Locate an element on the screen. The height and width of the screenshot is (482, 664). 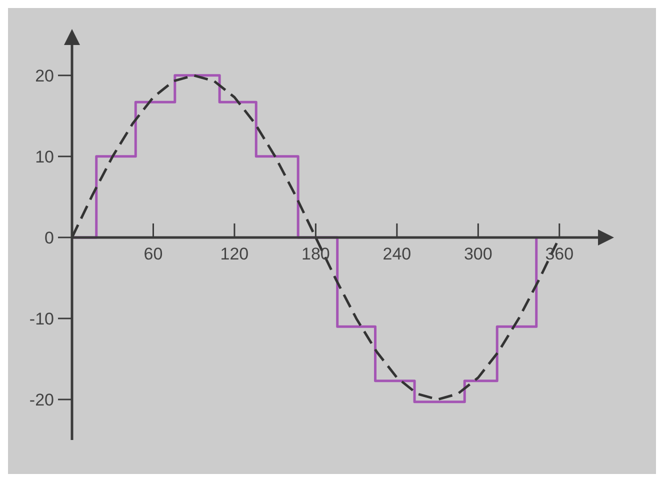
x-tick-label: 240 is located at coordinates (397, 254).